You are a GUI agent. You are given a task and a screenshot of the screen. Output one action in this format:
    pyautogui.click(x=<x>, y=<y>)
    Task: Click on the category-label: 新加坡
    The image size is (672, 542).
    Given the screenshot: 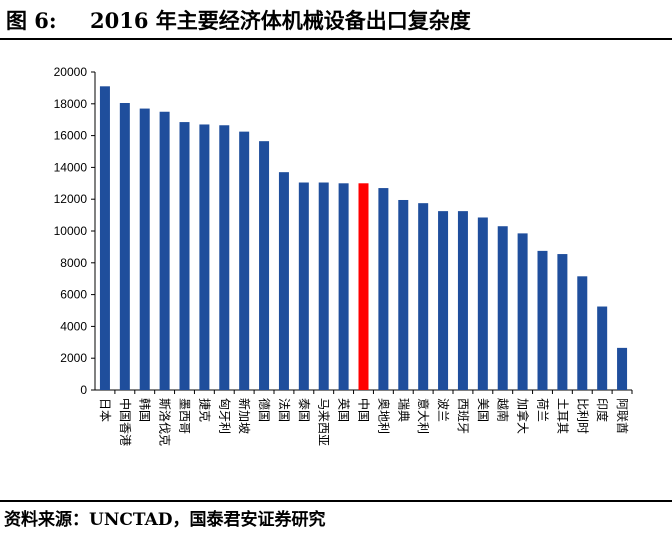 What is the action you would take?
    pyautogui.click(x=244, y=416)
    